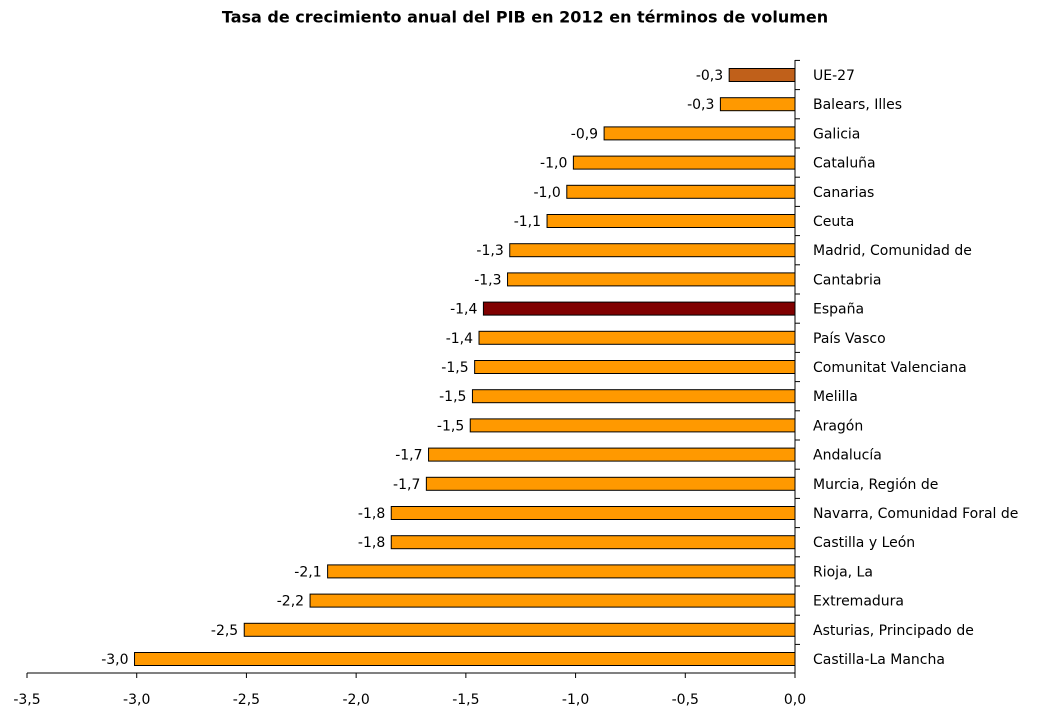 The height and width of the screenshot is (715, 1050). Describe the element at coordinates (838, 426) in the screenshot. I see `y-tick-label: Aragón` at that location.